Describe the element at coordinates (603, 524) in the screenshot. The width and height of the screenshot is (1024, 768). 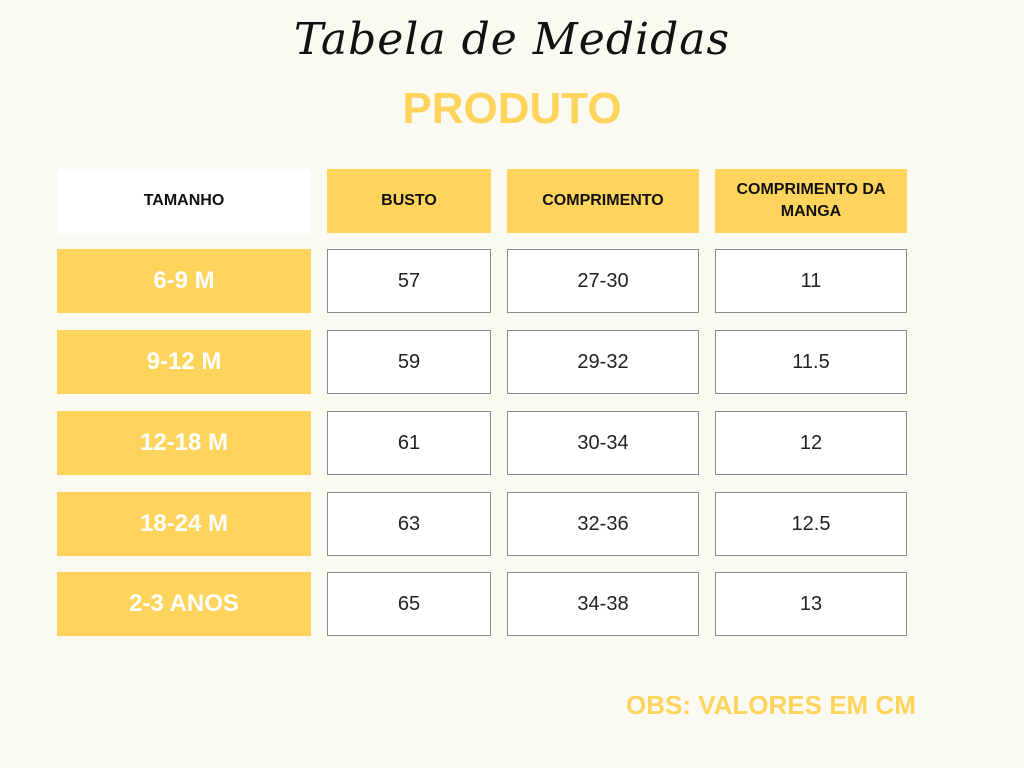
I see `comprimento-cell: 32-36` at that location.